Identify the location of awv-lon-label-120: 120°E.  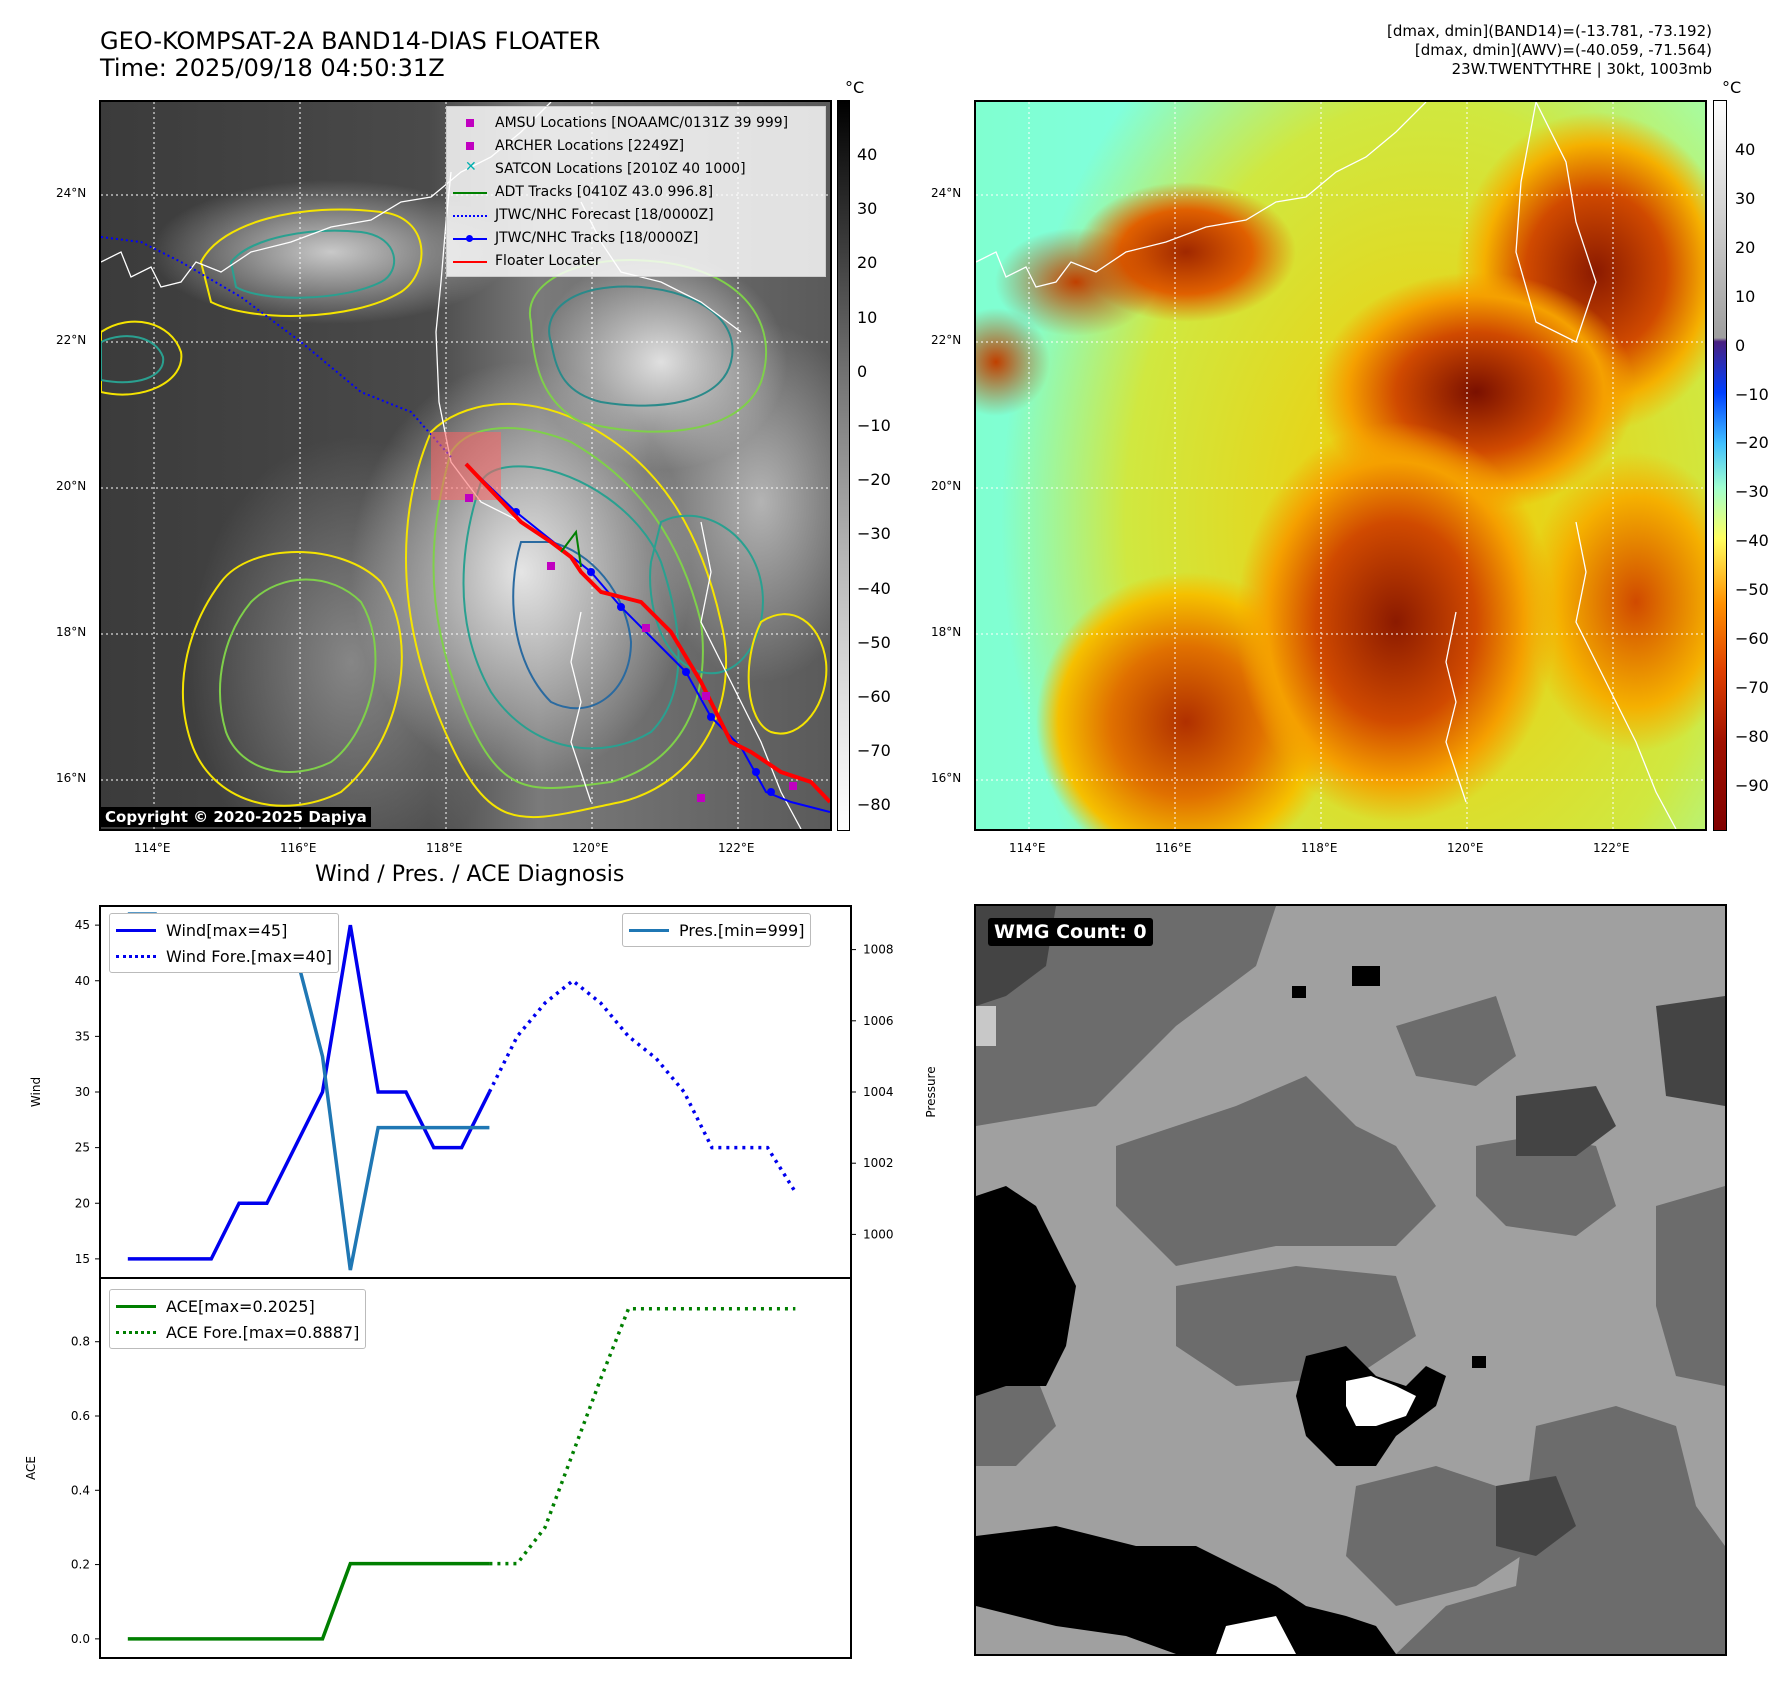
(1465, 848).